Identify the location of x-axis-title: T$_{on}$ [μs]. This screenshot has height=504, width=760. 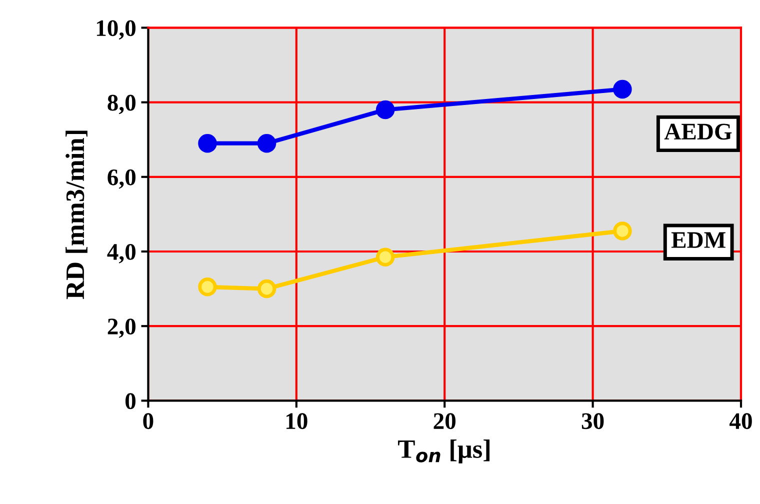
(444, 451).